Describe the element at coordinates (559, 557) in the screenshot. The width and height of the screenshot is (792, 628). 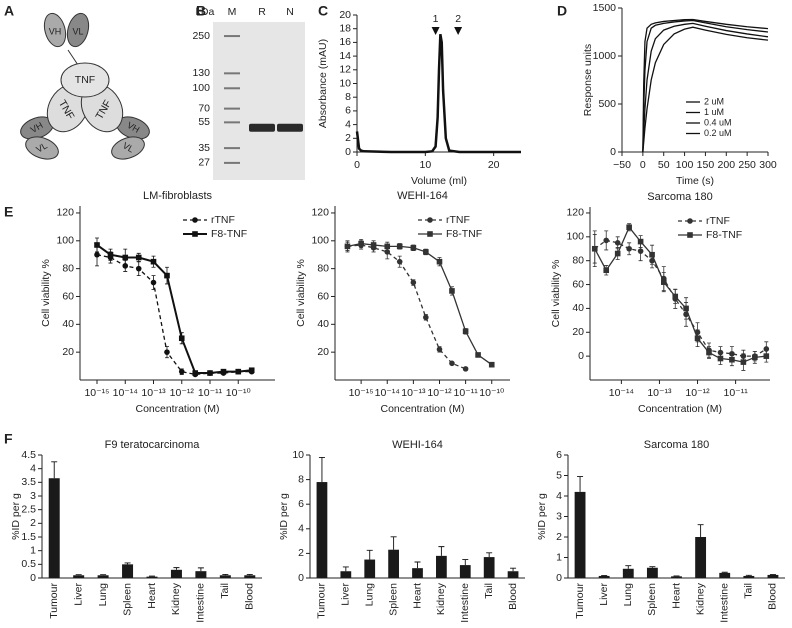
I see `y-tick-label: 1` at that location.